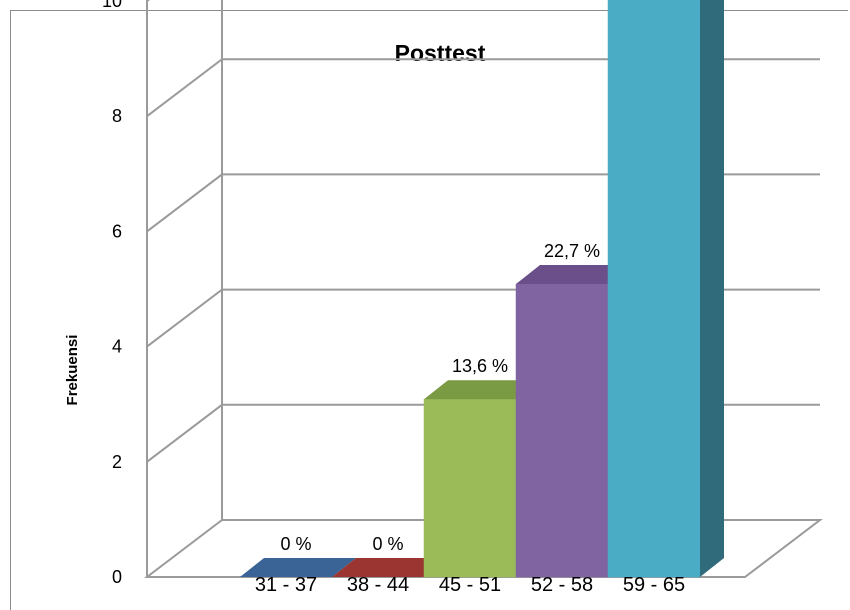  I want to click on data-label: 22,7 %, so click(572, 251).